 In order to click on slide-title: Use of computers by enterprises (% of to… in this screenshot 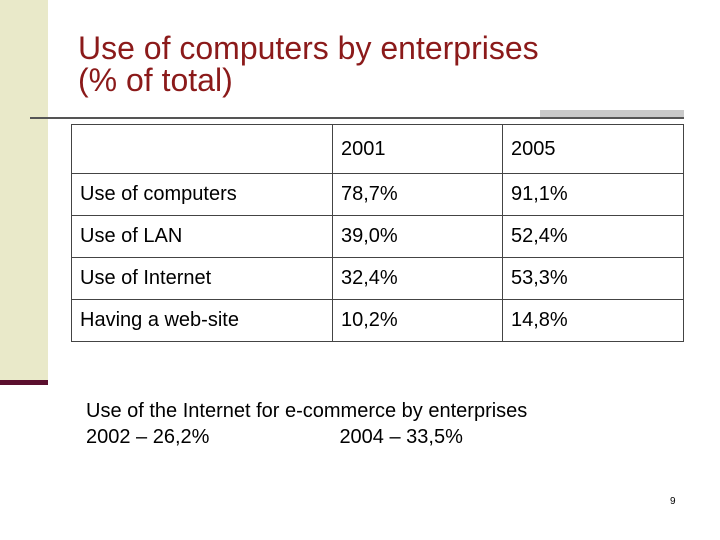, I will do `click(308, 64)`.